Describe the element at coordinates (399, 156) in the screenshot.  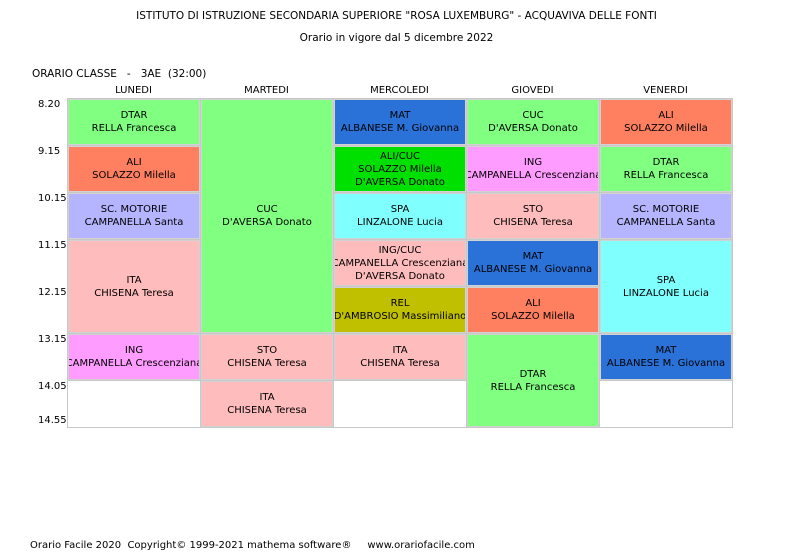
I see `lesson-subject: ALI/CUC` at that location.